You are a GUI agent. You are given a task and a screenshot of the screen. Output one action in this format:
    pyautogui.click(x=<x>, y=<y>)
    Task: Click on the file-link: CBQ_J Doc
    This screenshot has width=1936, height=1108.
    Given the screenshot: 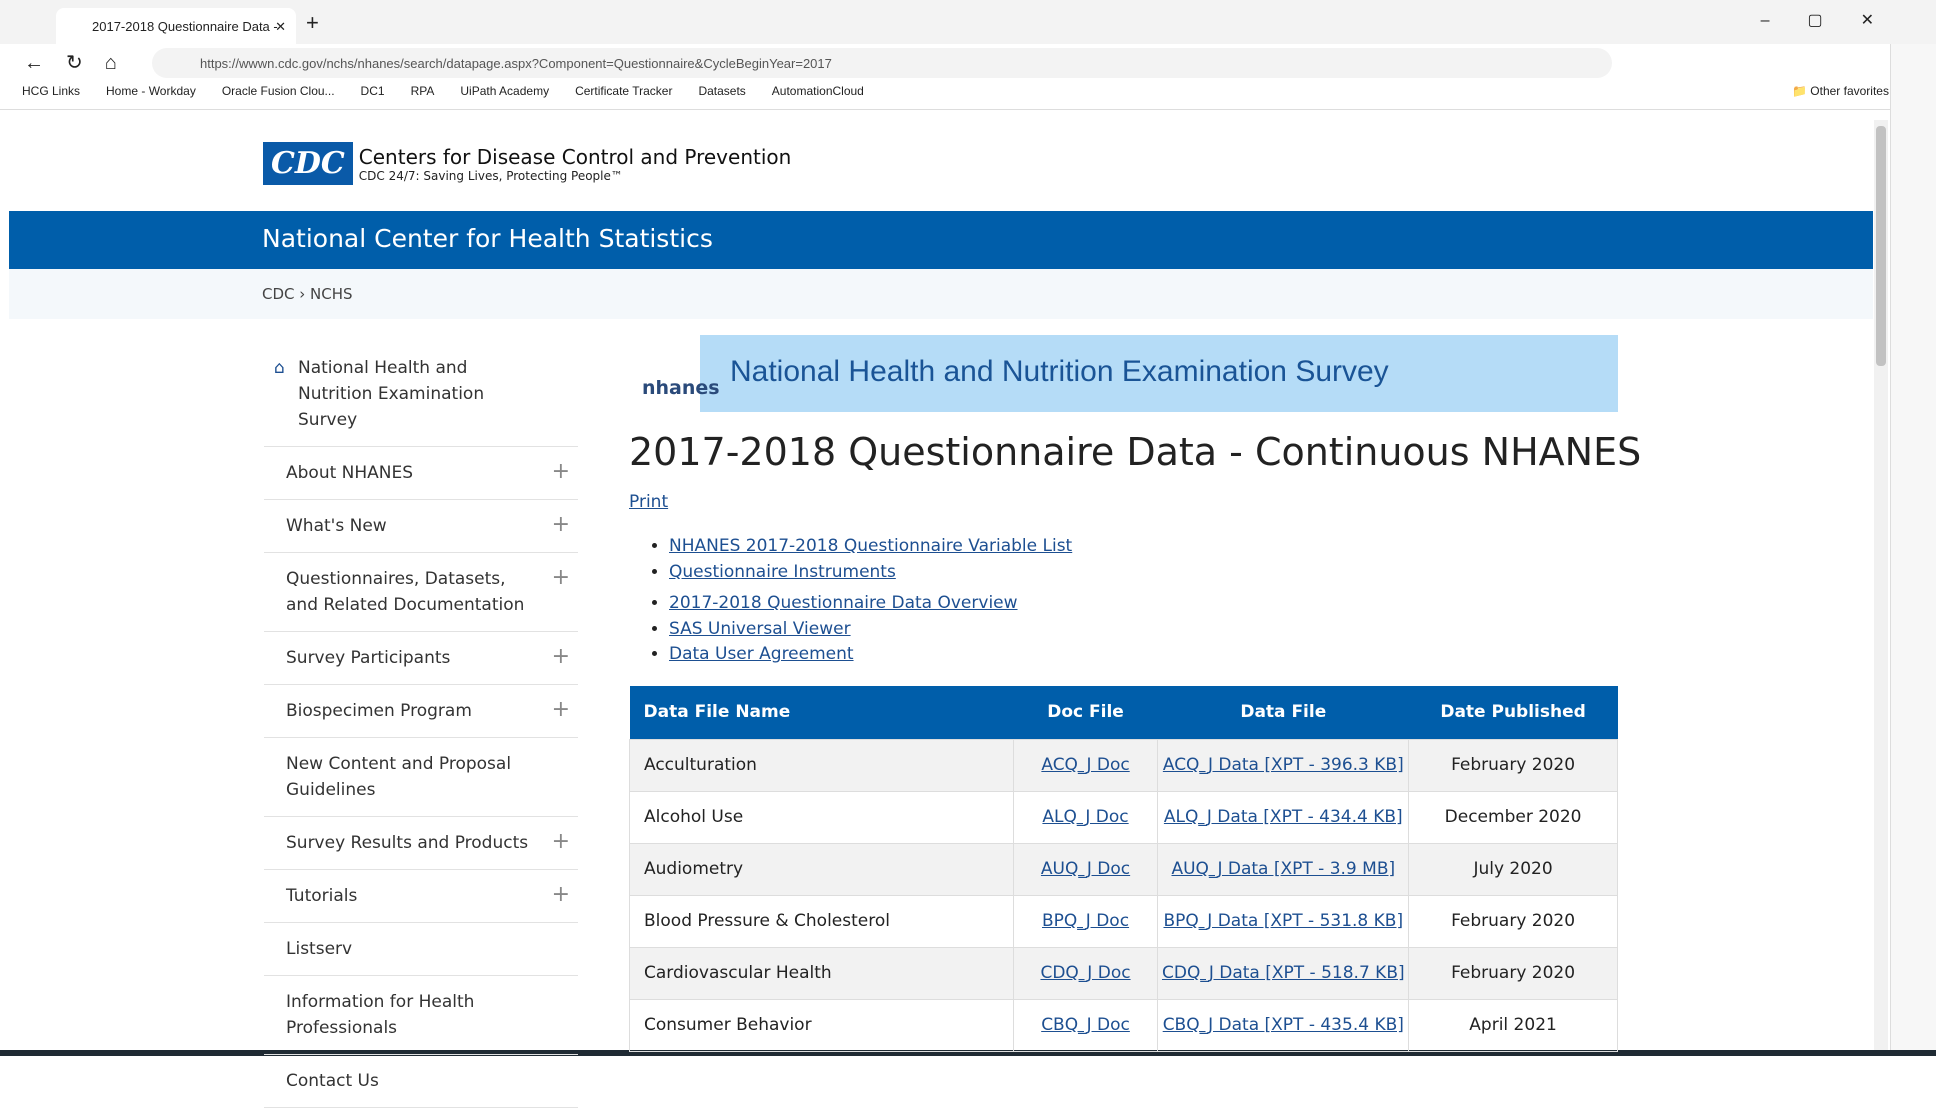 What is the action you would take?
    pyautogui.click(x=1085, y=1025)
    